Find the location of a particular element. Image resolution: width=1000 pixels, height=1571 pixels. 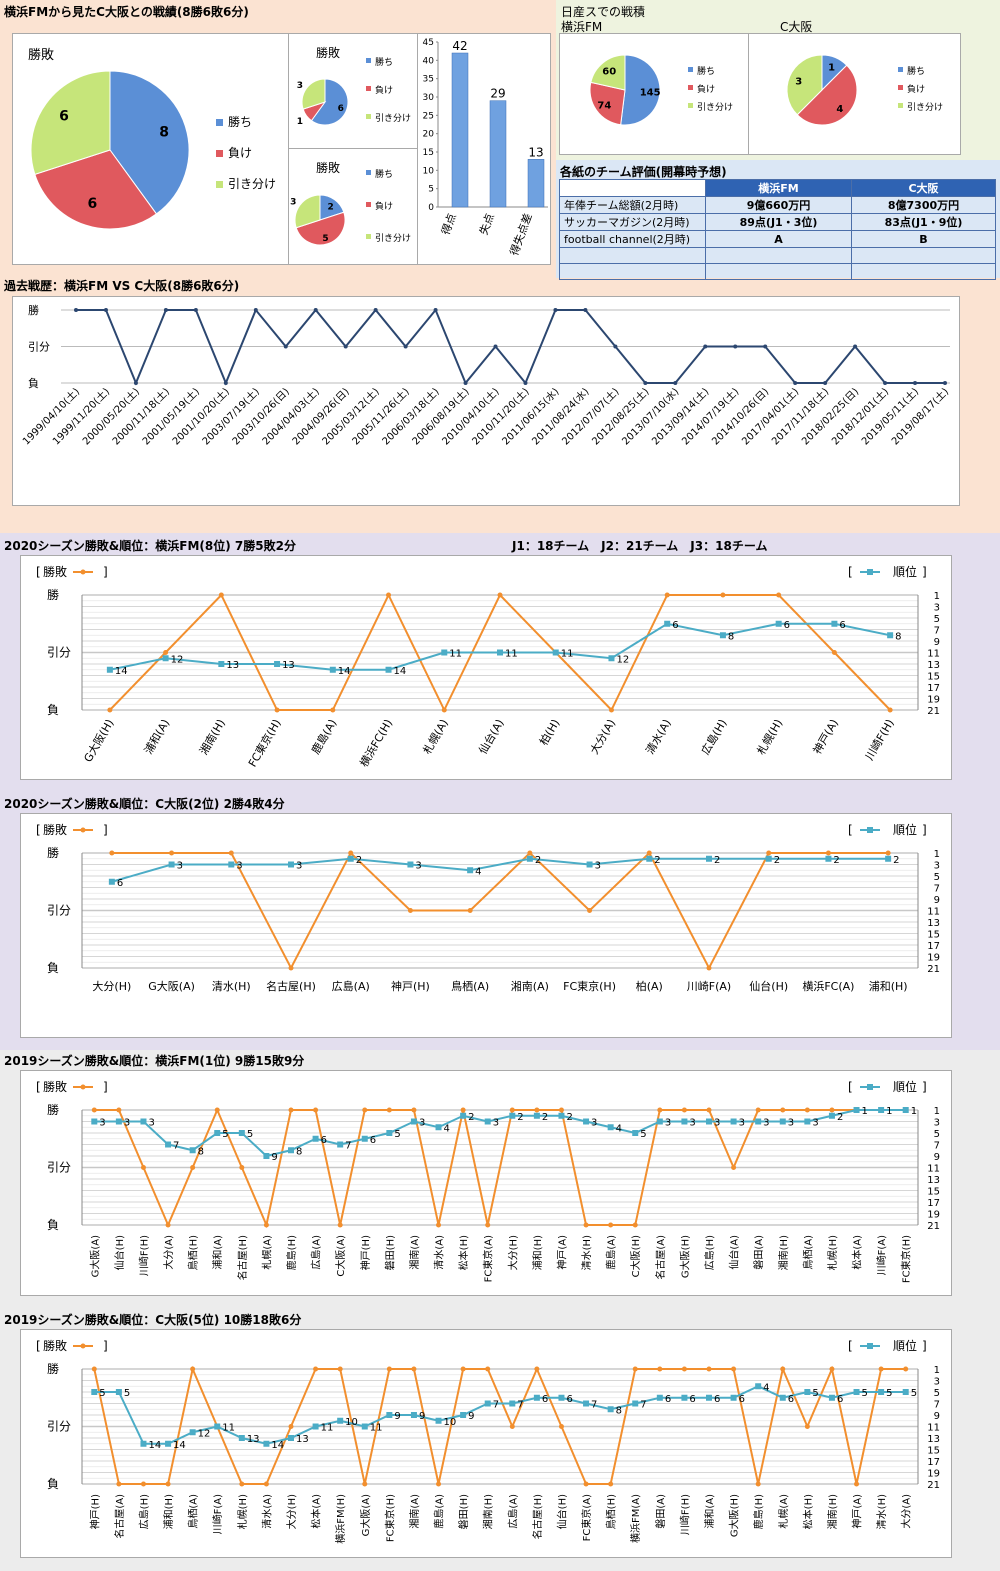

season_d-rank-label: 5 is located at coordinates (127, 1393).